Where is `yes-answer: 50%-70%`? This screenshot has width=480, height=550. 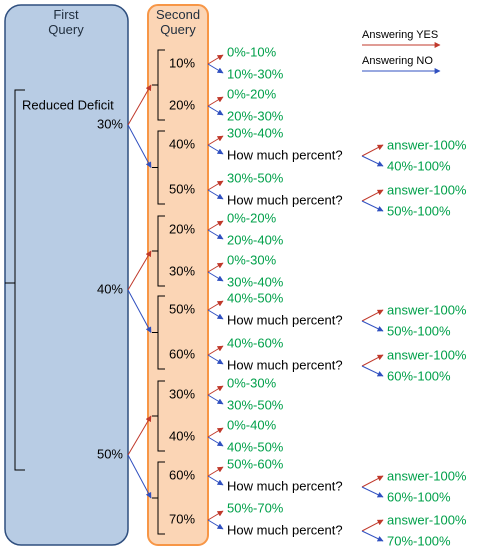 yes-answer: 50%-70% is located at coordinates (255, 507).